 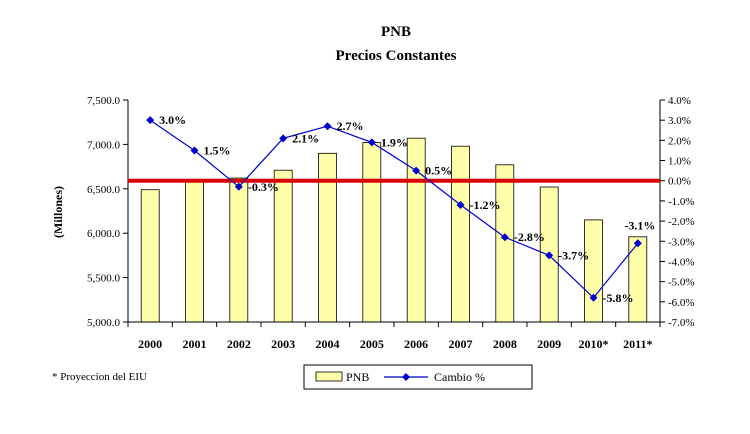 What do you see at coordinates (104, 323) in the screenshot?
I see `y-left-tick-label: 5,000.0` at bounding box center [104, 323].